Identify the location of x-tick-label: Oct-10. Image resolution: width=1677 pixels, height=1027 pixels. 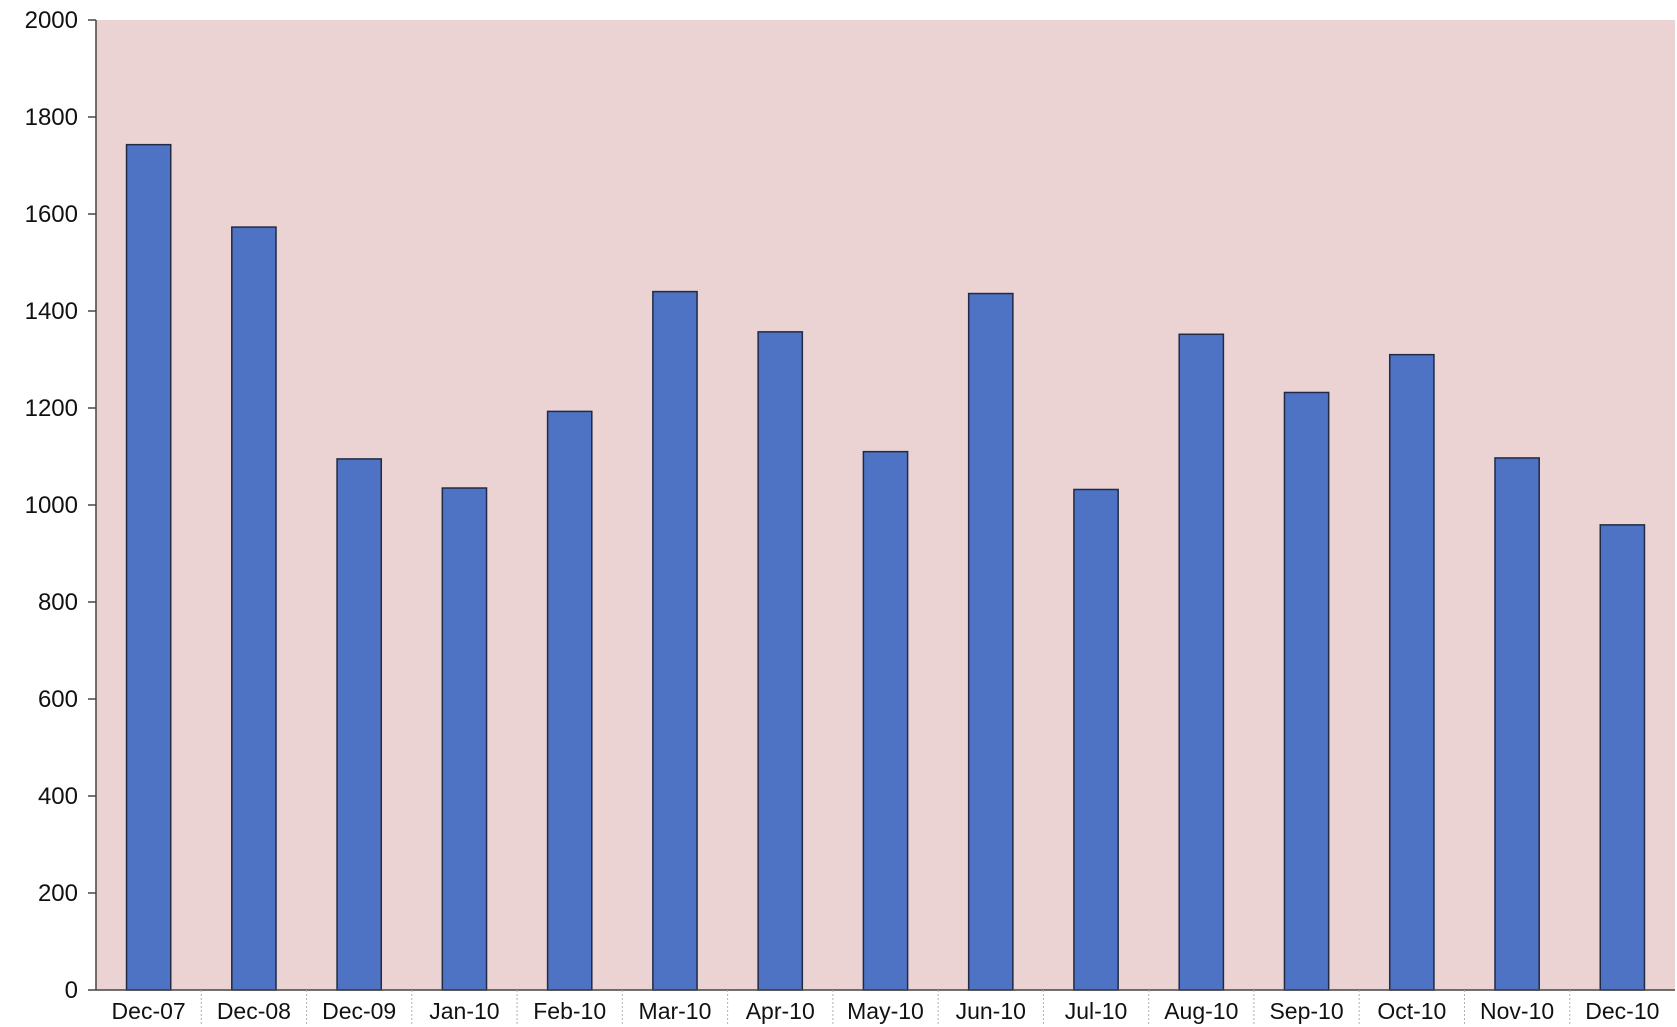
(1411, 1011).